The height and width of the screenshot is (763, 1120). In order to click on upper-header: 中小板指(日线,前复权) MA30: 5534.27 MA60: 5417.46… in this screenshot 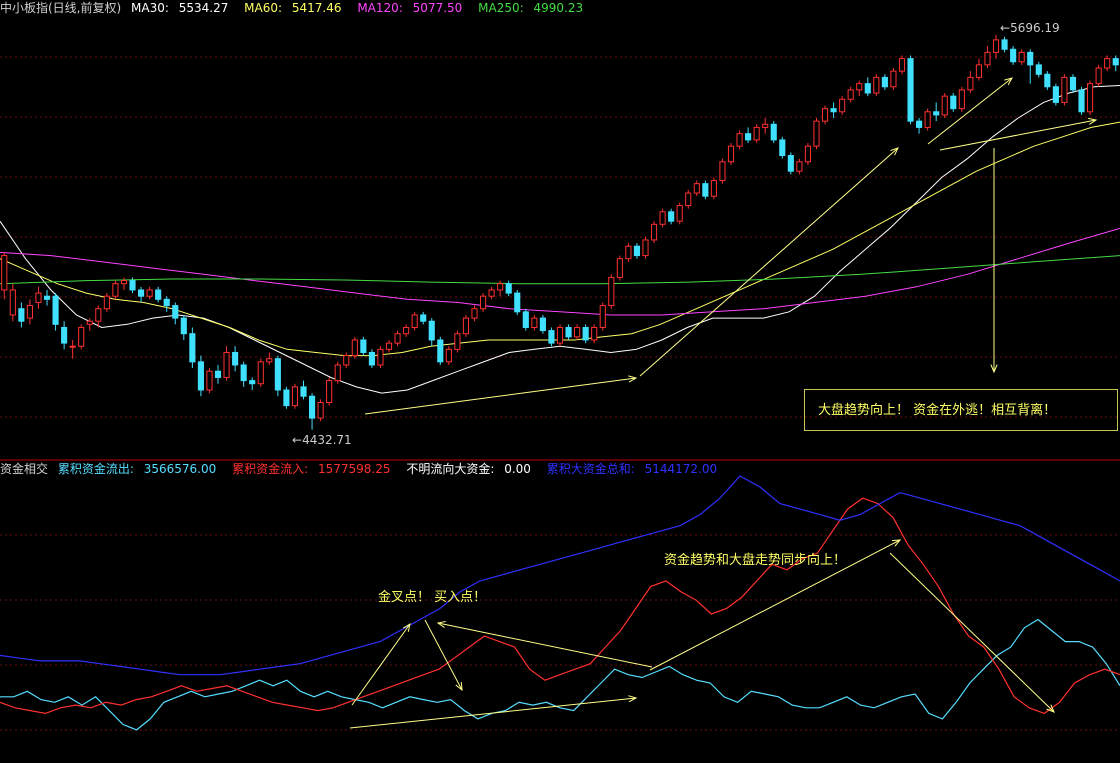, I will do `click(297, 8)`.